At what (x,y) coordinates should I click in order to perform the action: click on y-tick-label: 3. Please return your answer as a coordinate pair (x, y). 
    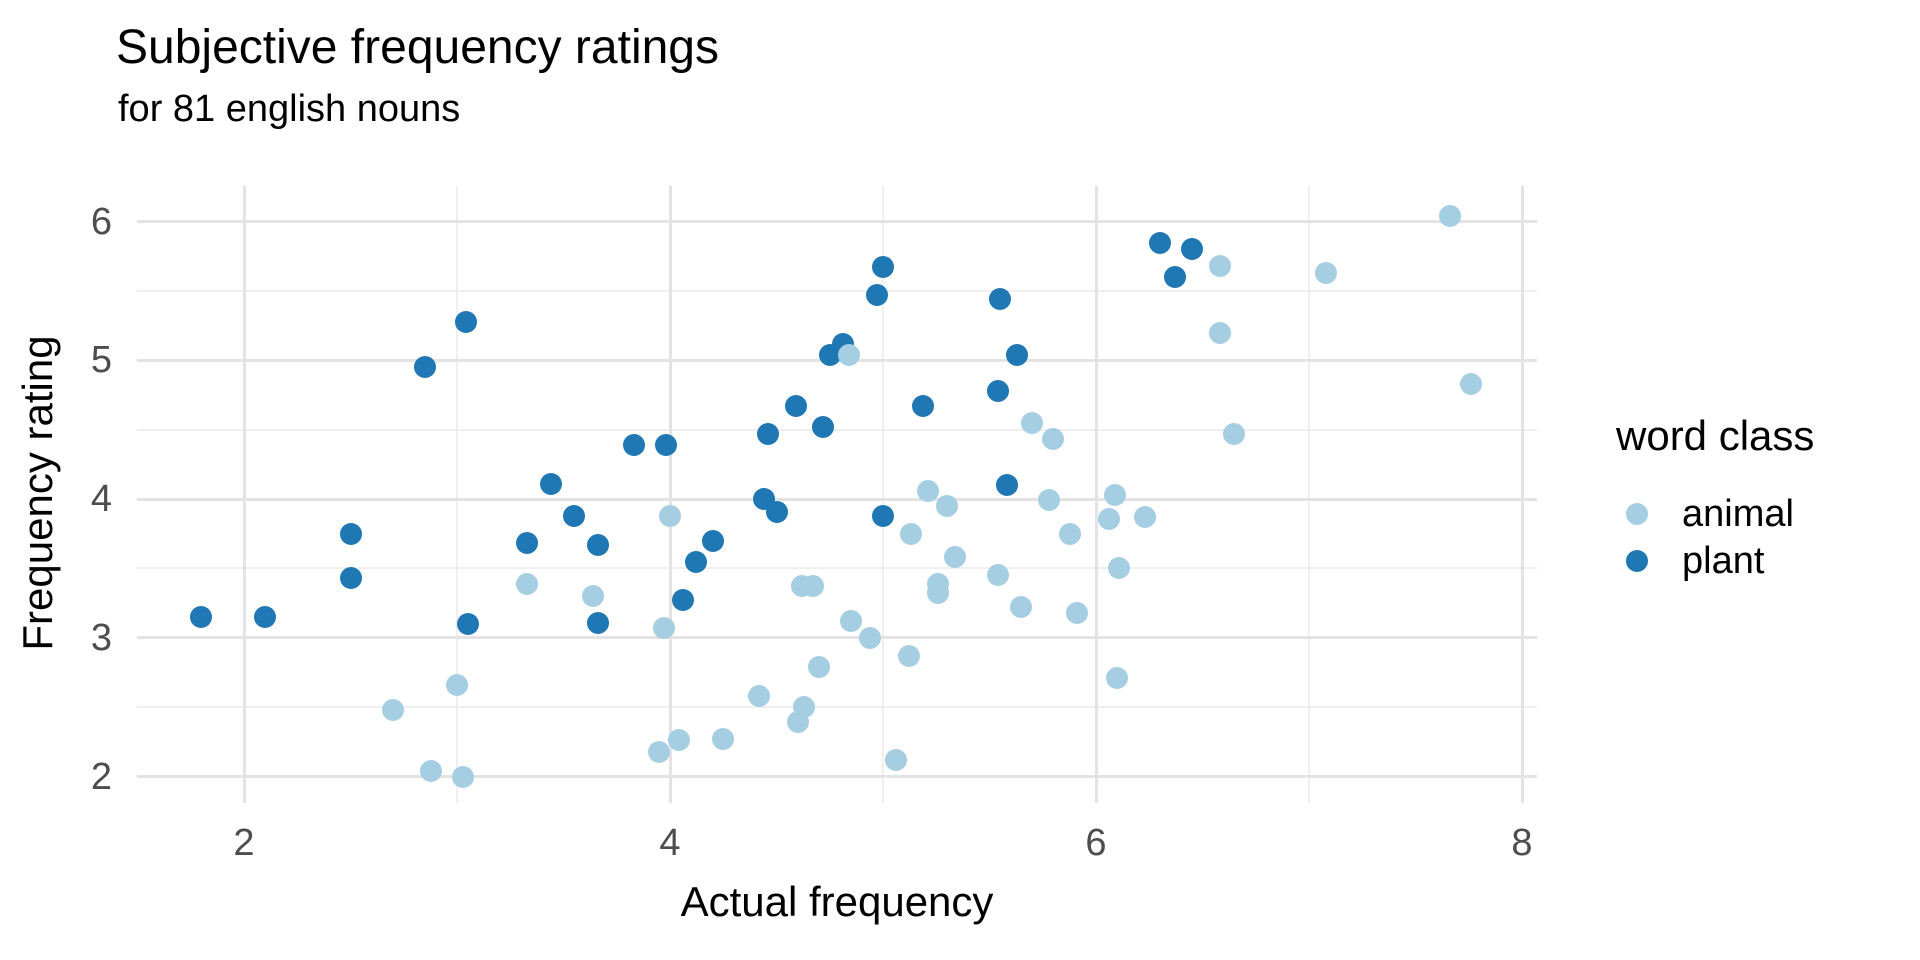
    Looking at the image, I should click on (101, 637).